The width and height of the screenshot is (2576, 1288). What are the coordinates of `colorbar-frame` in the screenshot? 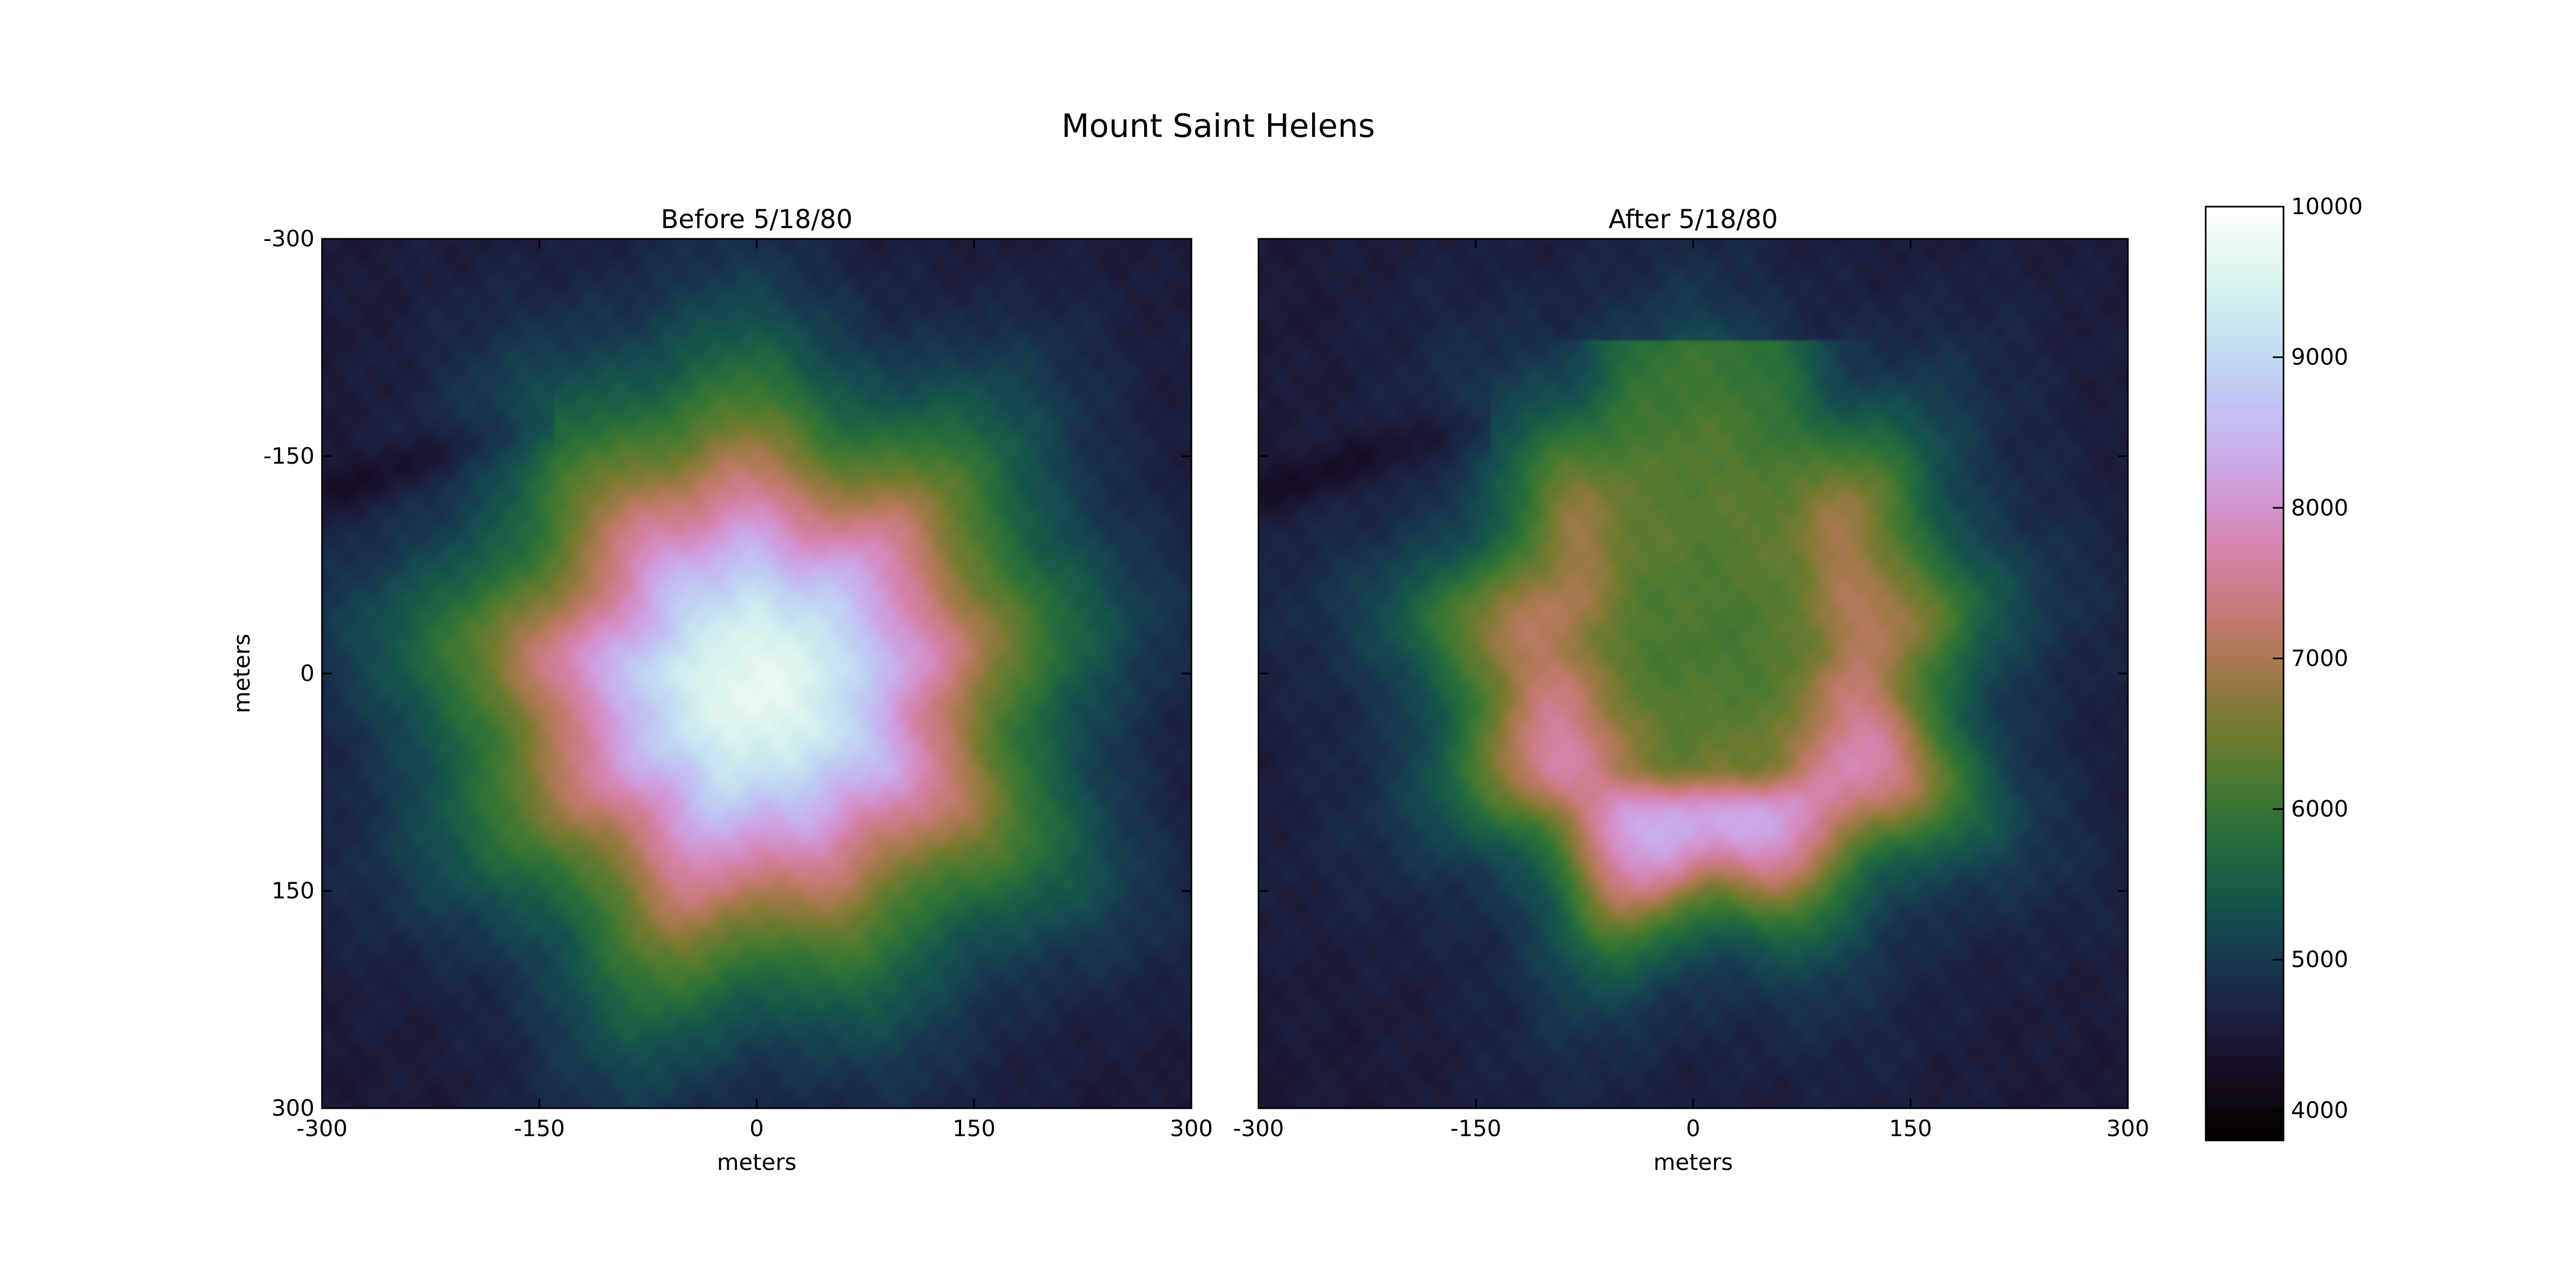 It's located at (2245, 673).